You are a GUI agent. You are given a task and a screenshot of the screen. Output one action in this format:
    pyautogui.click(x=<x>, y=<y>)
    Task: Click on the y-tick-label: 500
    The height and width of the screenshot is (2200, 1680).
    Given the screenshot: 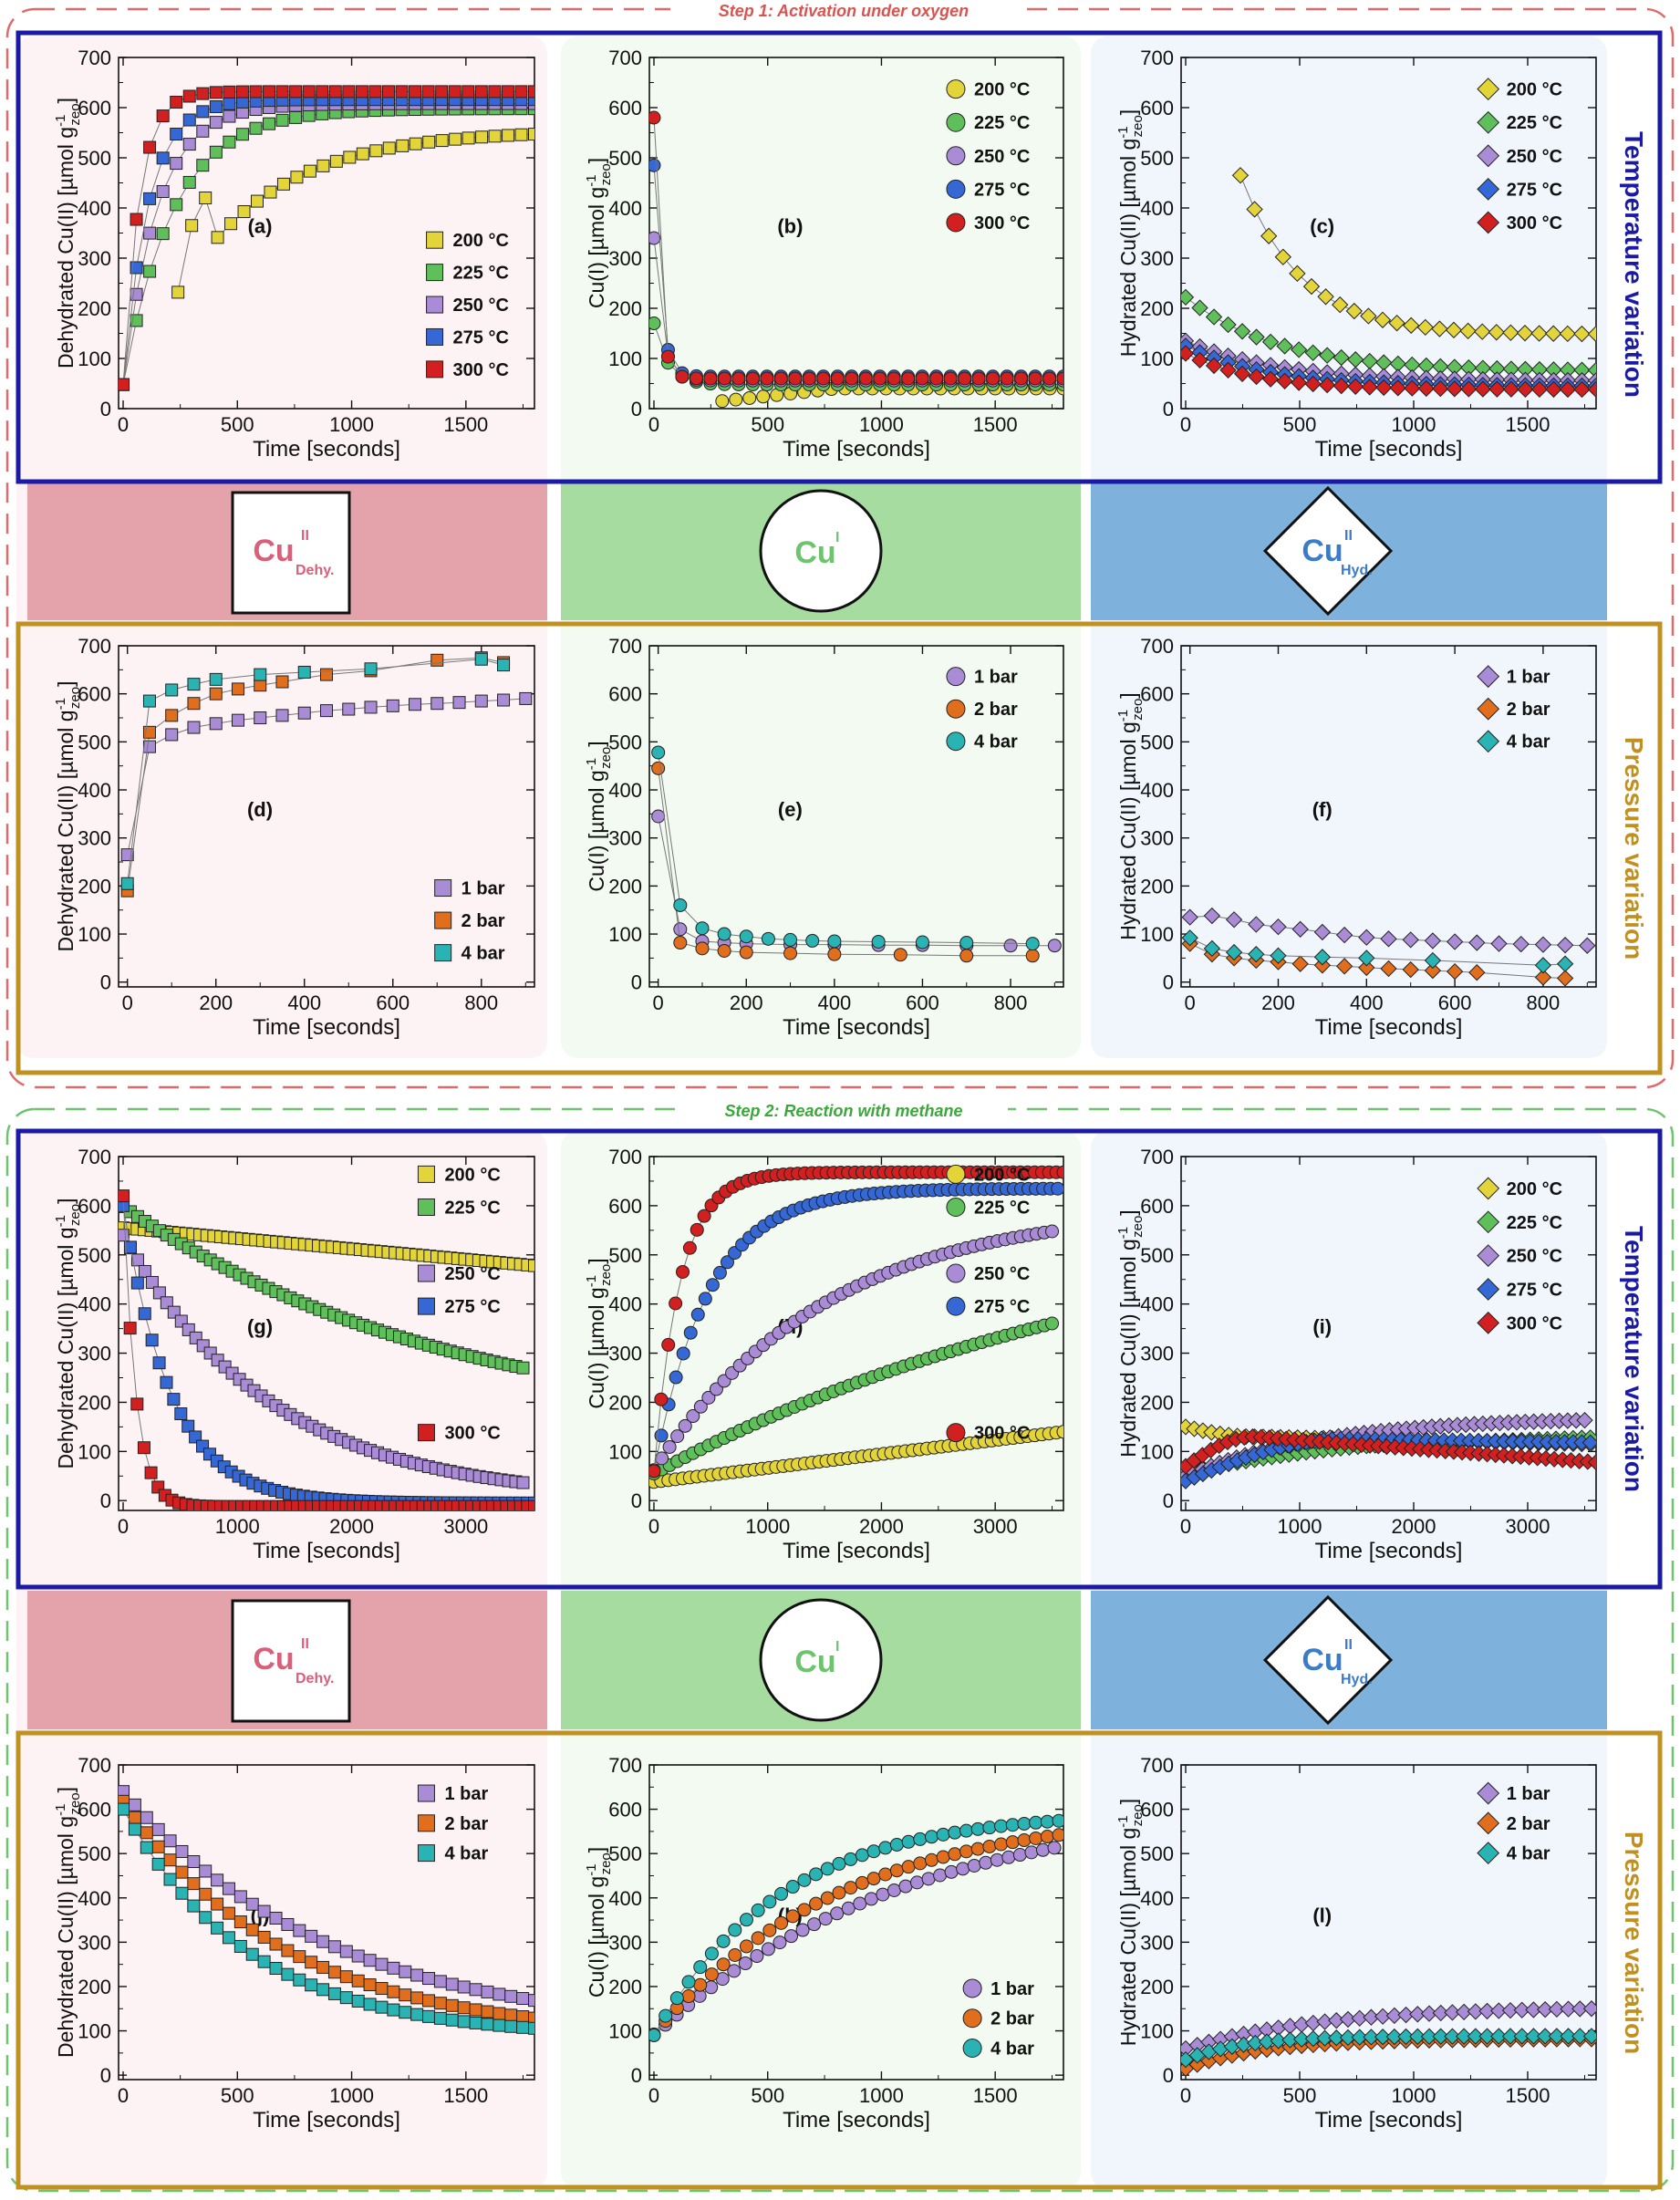 What is the action you would take?
    pyautogui.click(x=1157, y=158)
    